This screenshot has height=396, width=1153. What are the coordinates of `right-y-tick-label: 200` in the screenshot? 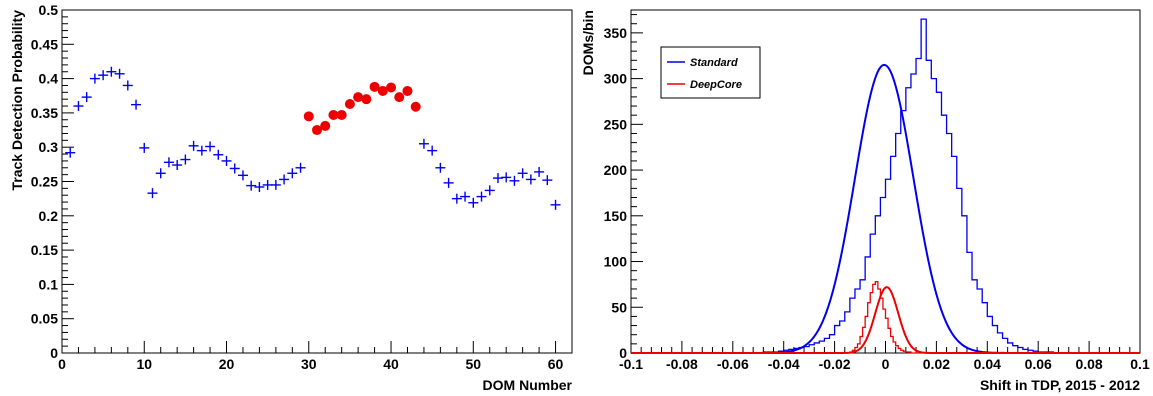 It's located at (616, 170).